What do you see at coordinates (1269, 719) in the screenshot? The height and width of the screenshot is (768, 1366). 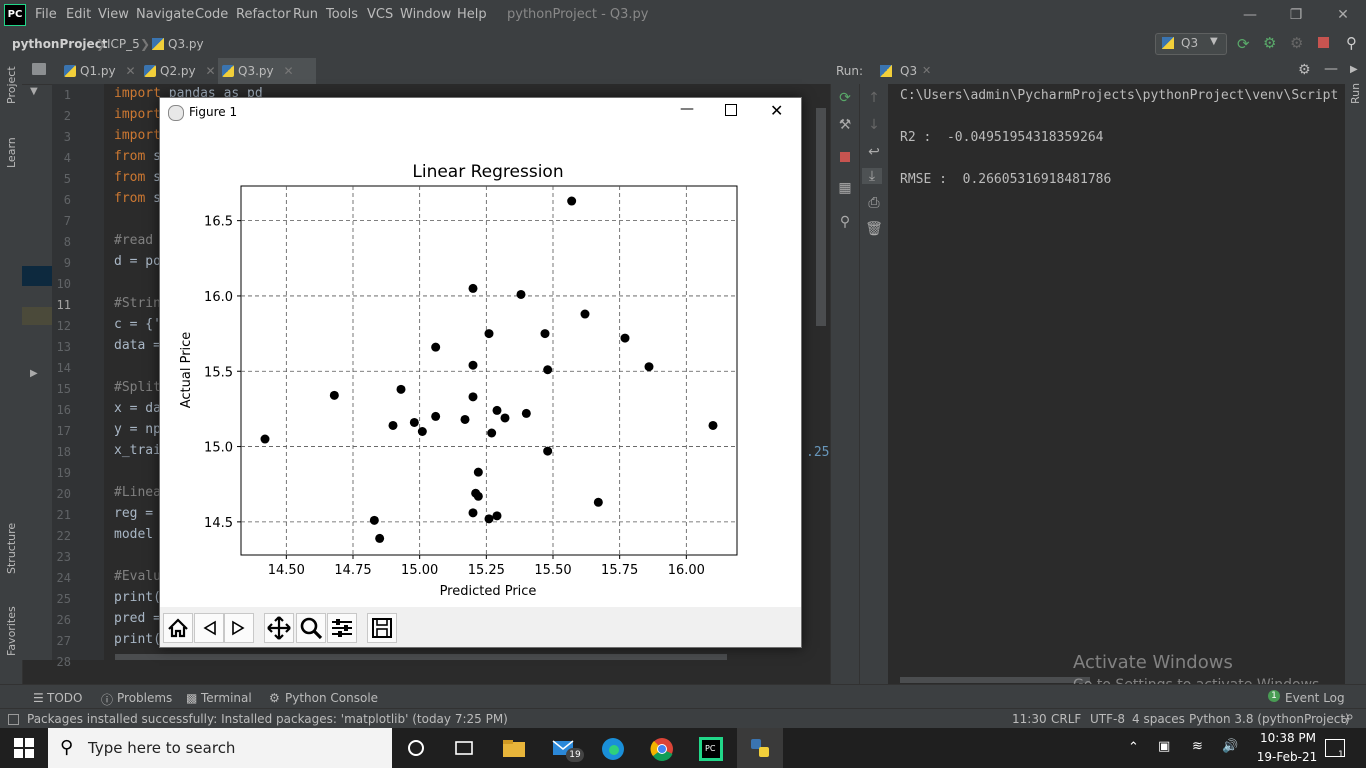 I see `interpreter-selector: Python 3.8 (pythonProject)` at bounding box center [1269, 719].